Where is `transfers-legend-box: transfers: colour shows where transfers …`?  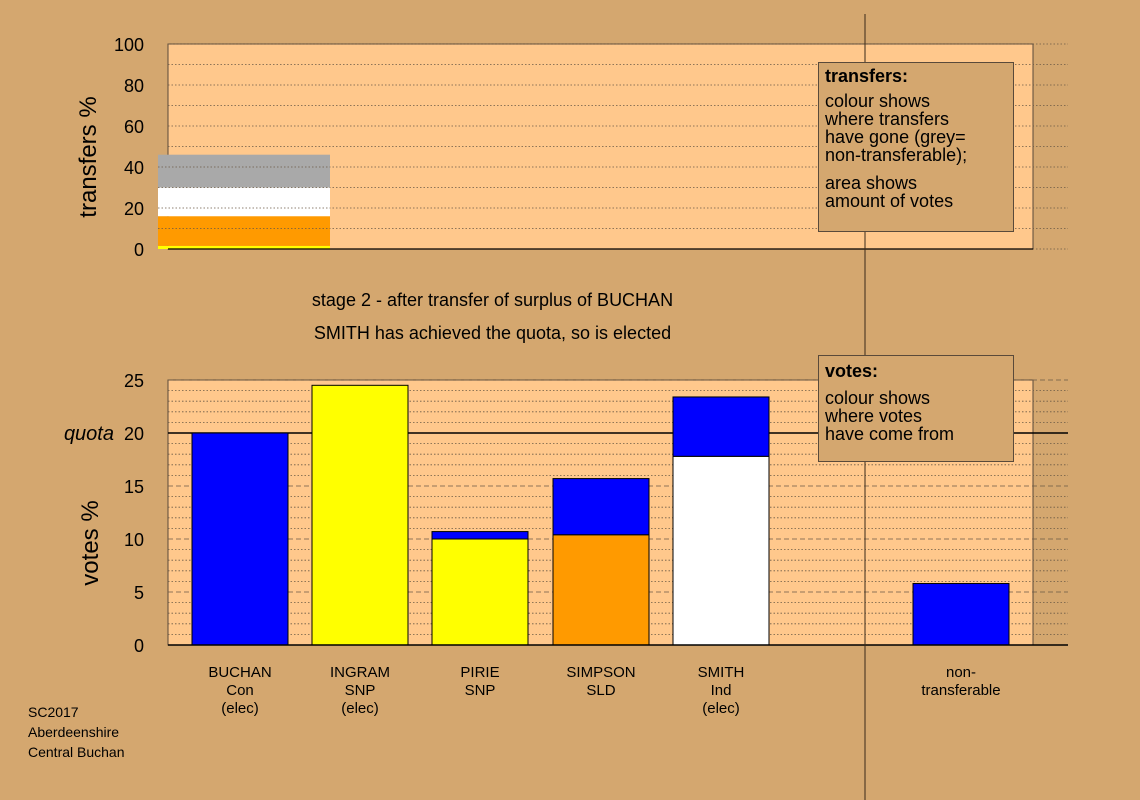
transfers-legend-box: transfers: colour shows where transfers … is located at coordinates (916, 147).